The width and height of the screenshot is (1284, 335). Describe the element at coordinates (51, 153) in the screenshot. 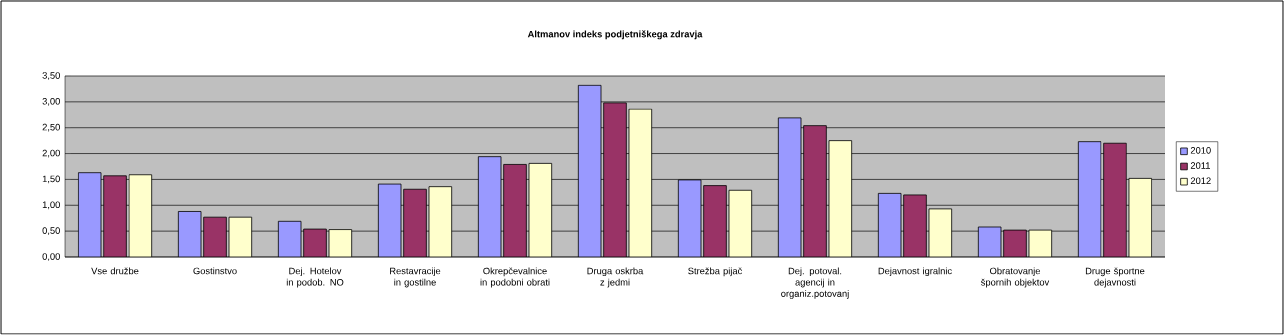

I see `y-tick-label: 2,00` at that location.